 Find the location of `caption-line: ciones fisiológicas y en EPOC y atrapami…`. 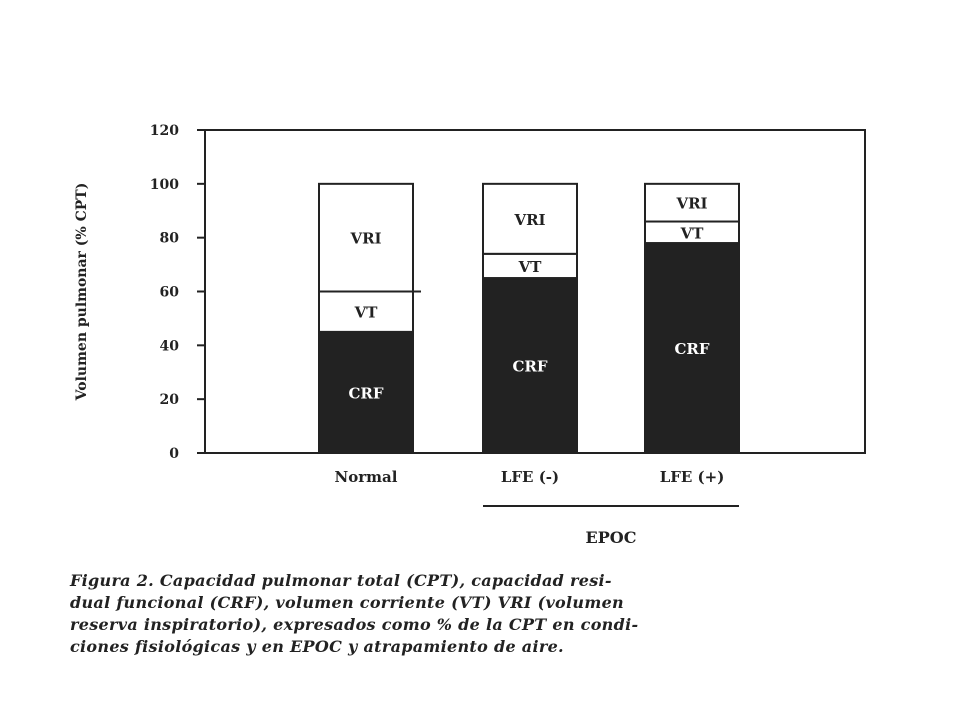

caption-line: ciones fisiológicas y en EPOC y atrapami… is located at coordinates (317, 646).